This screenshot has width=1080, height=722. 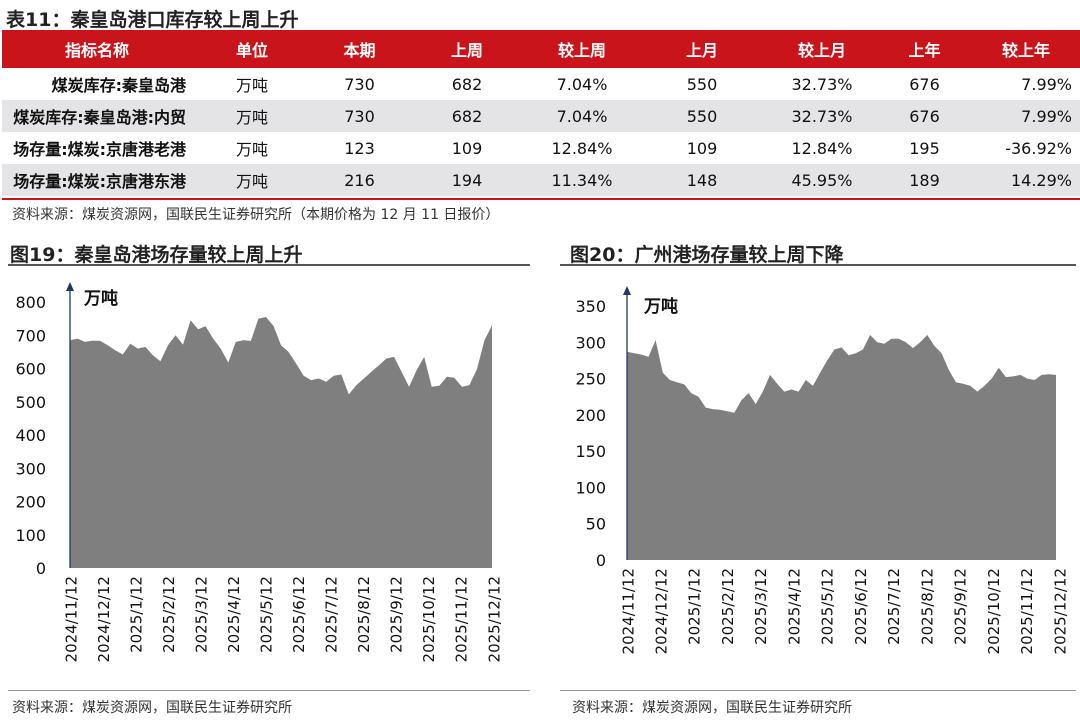 I want to click on figure-20-bottom-rule, so click(x=818, y=690).